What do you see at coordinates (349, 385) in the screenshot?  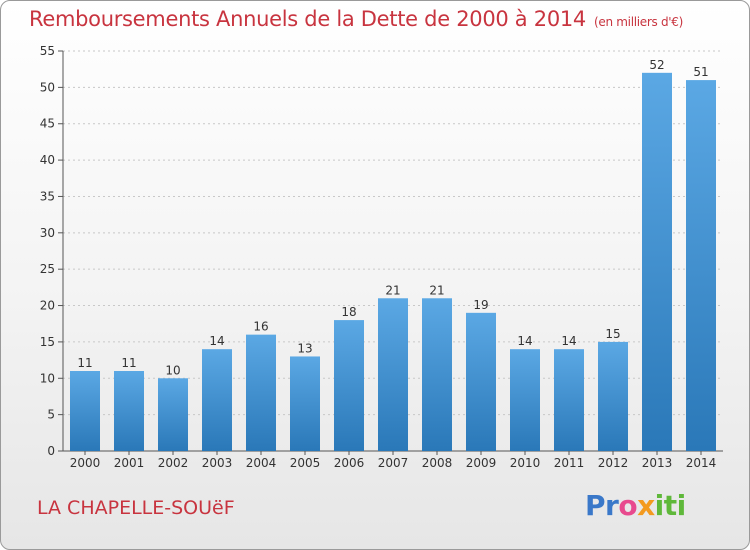 I see `bar-2006` at bounding box center [349, 385].